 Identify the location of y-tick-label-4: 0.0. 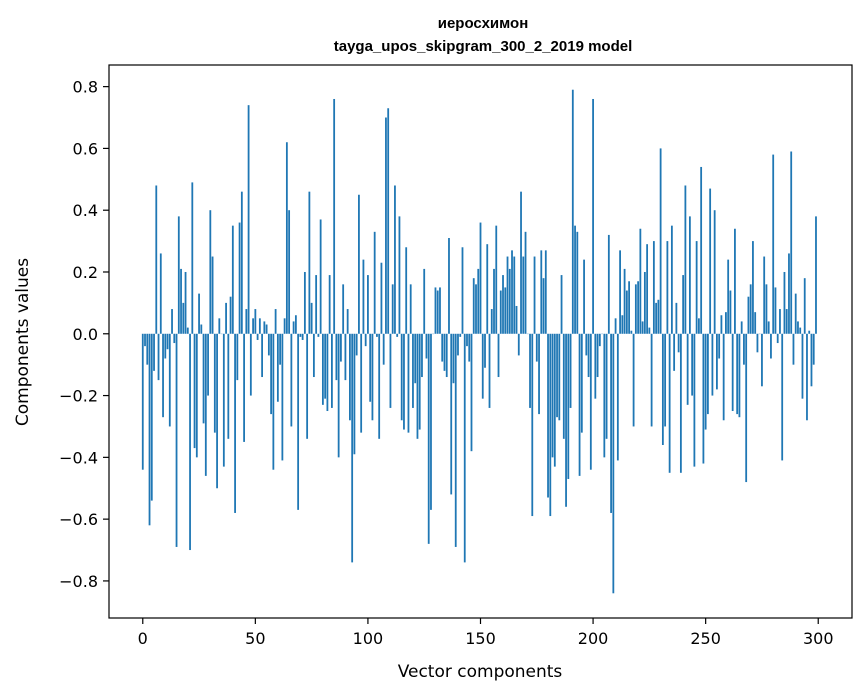
(85, 334).